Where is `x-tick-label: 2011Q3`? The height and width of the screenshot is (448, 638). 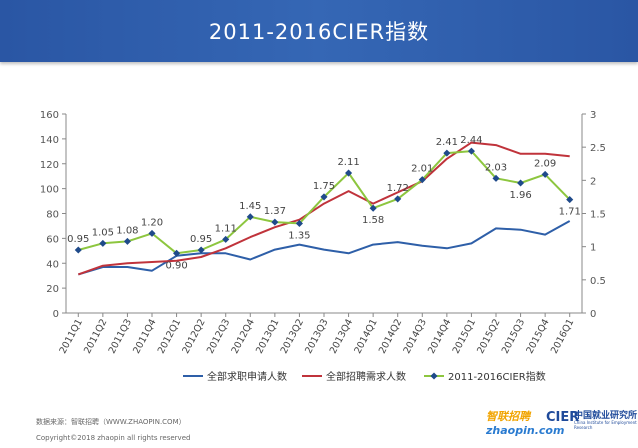 x-tick-label: 2011Q3 is located at coordinates (120, 336).